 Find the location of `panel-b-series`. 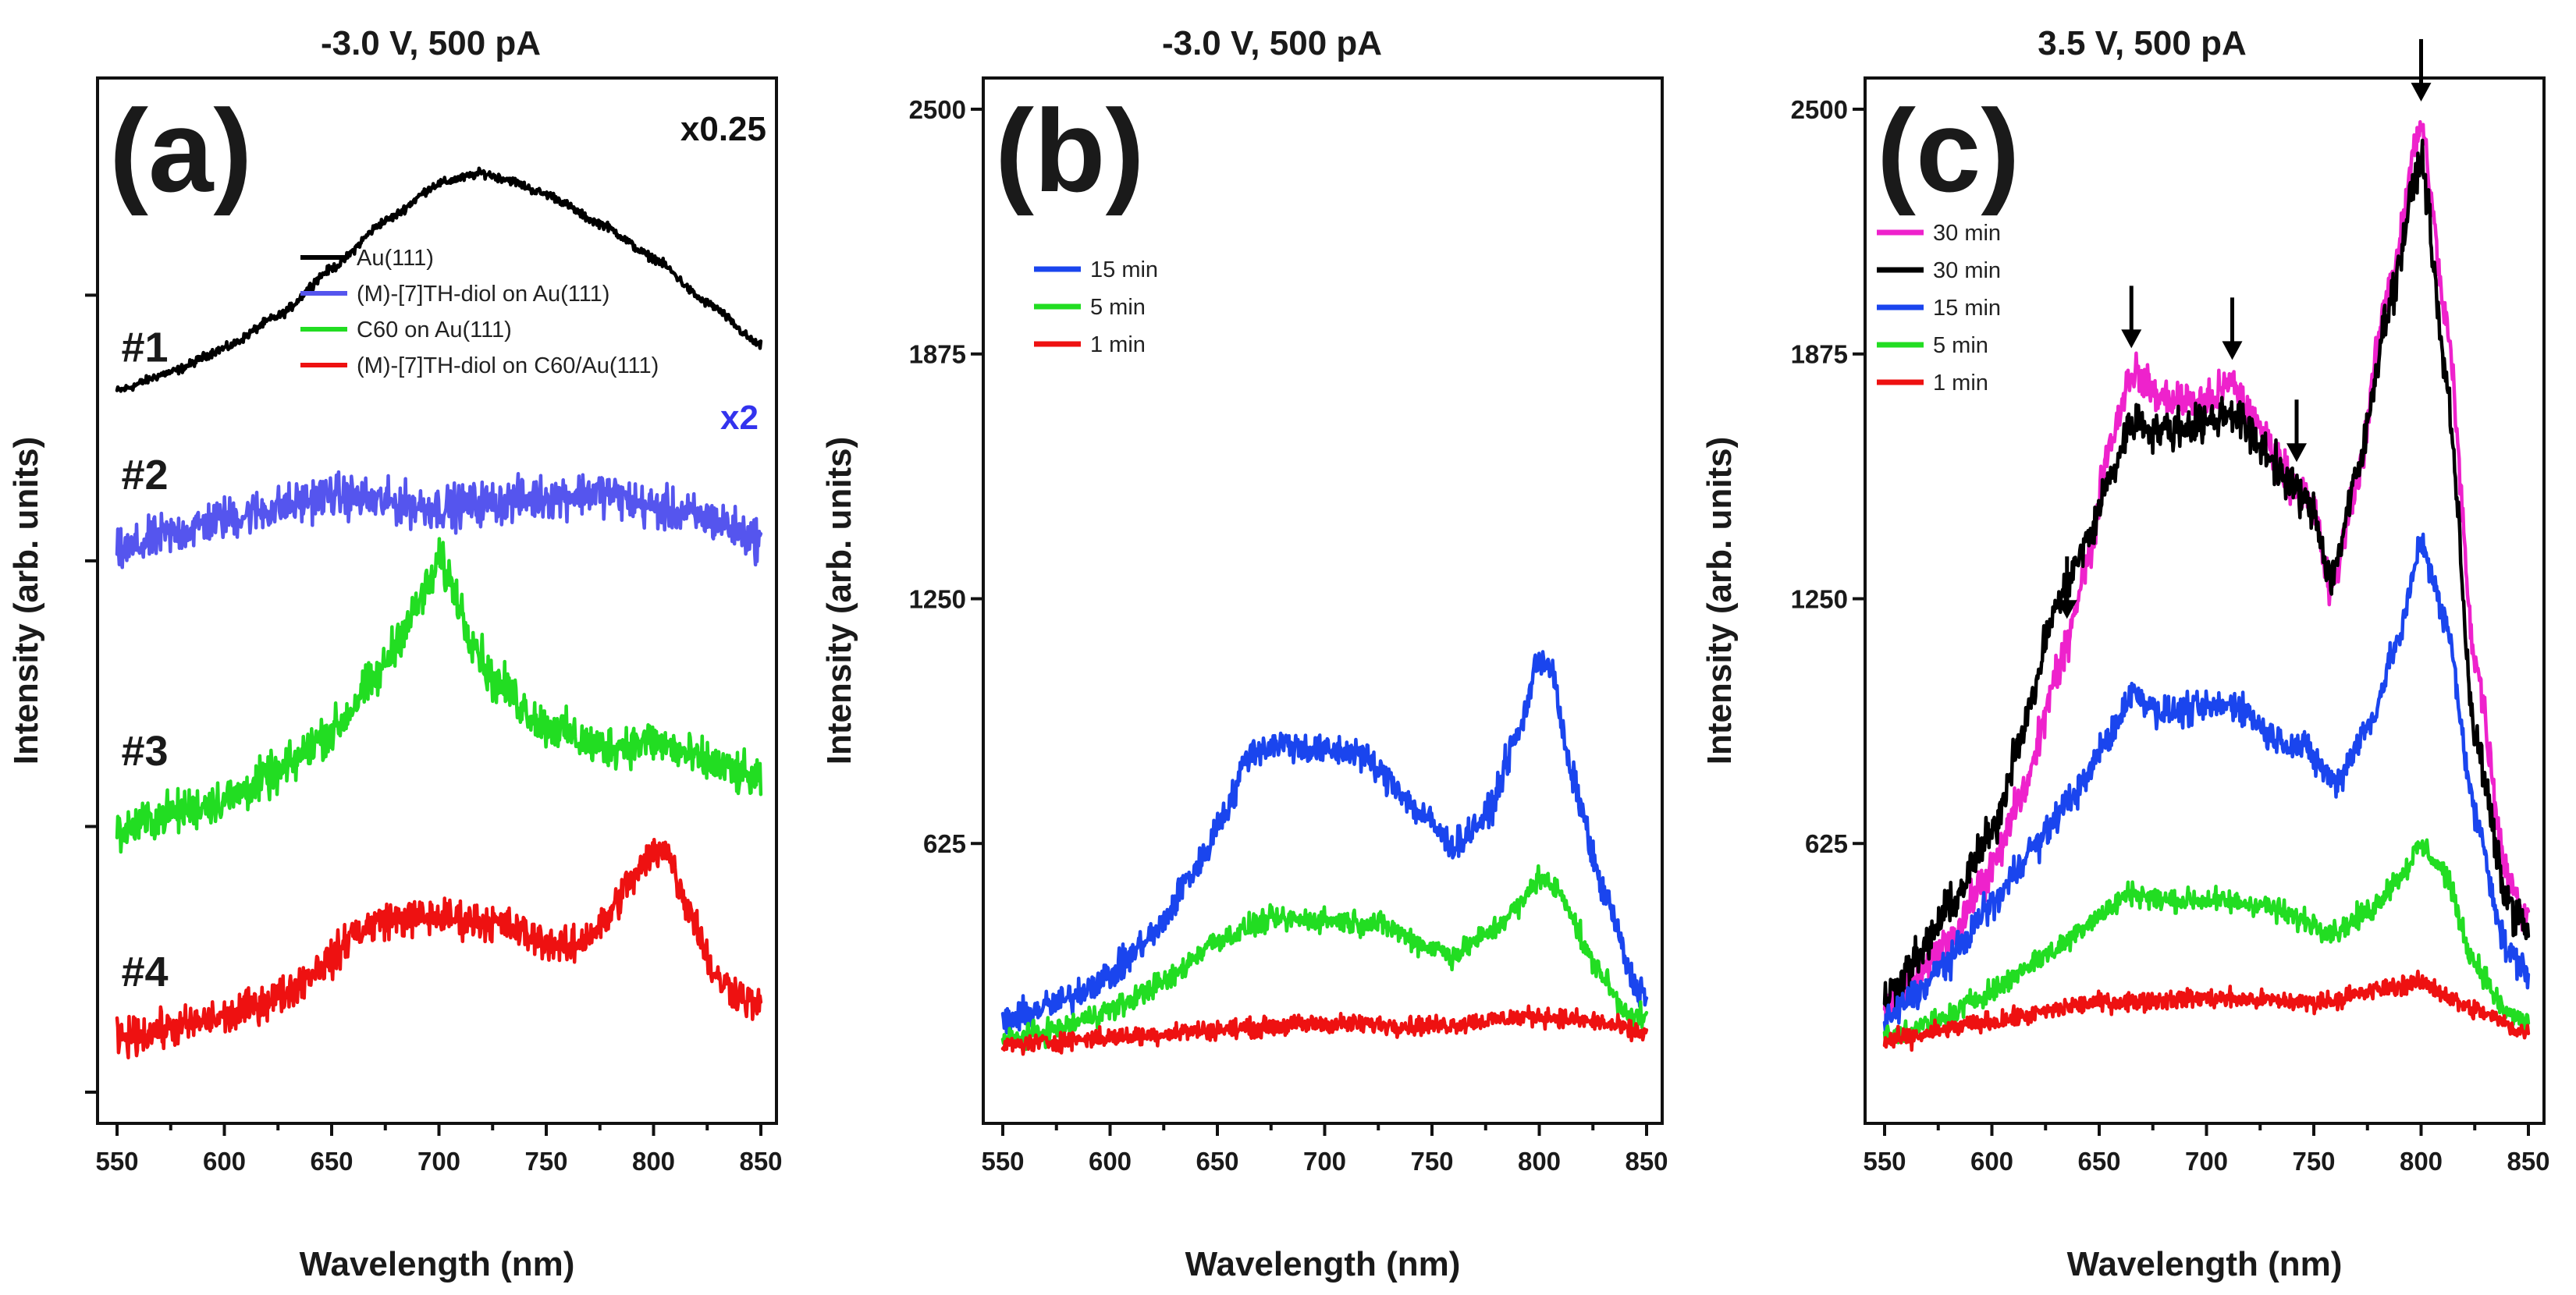

panel-b-series is located at coordinates (1324, 853).